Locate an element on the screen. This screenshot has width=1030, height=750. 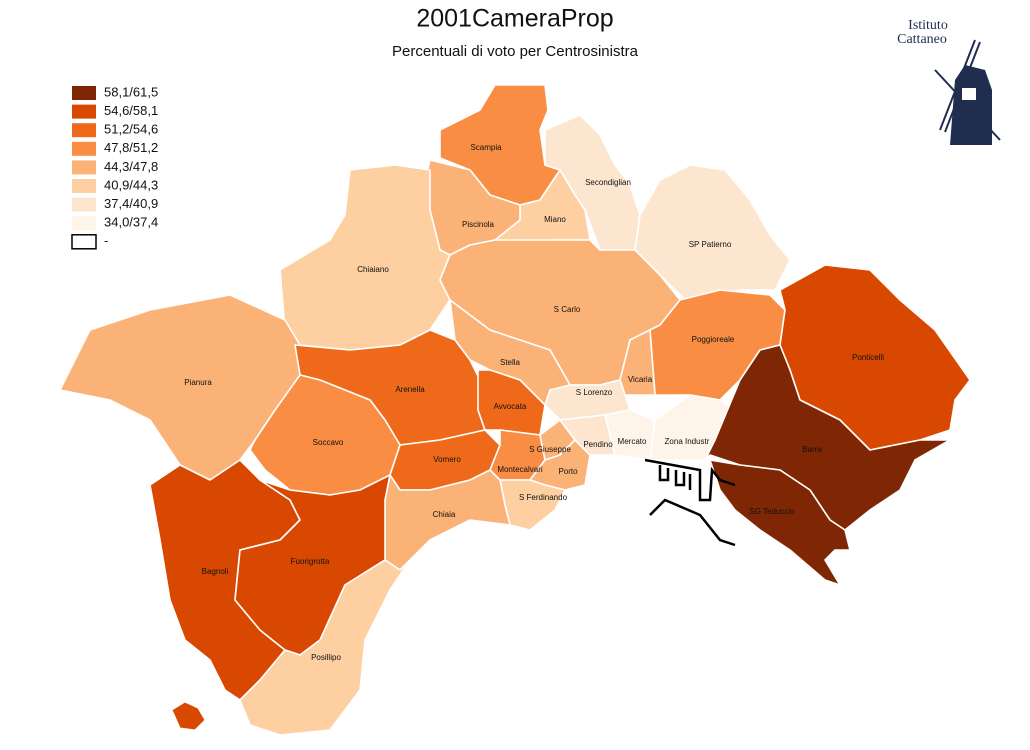
district-label: Arenella is located at coordinates (410, 389).